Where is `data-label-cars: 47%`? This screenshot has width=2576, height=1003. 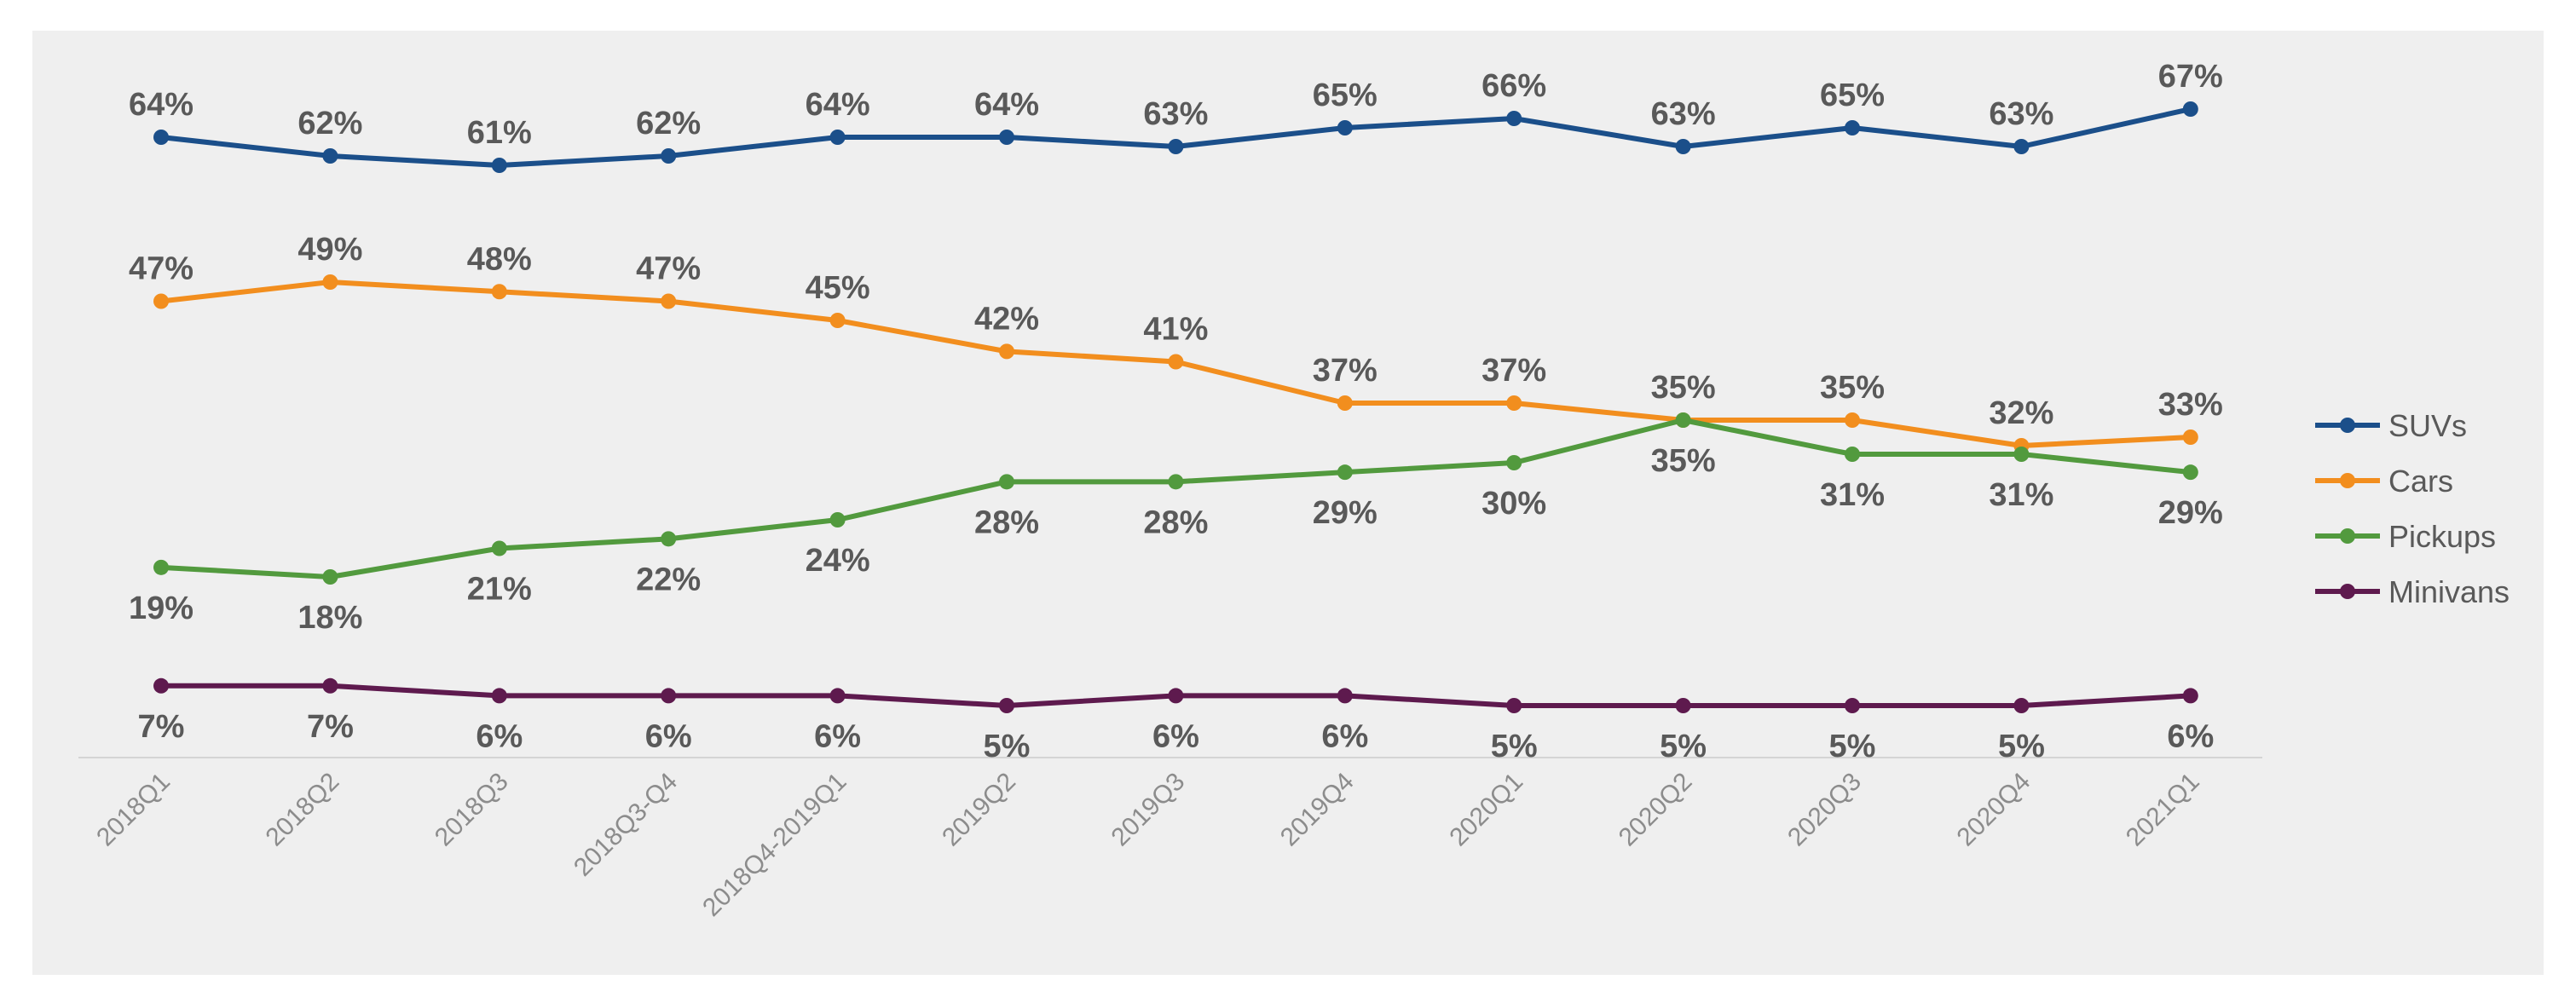 data-label-cars: 47% is located at coordinates (668, 269).